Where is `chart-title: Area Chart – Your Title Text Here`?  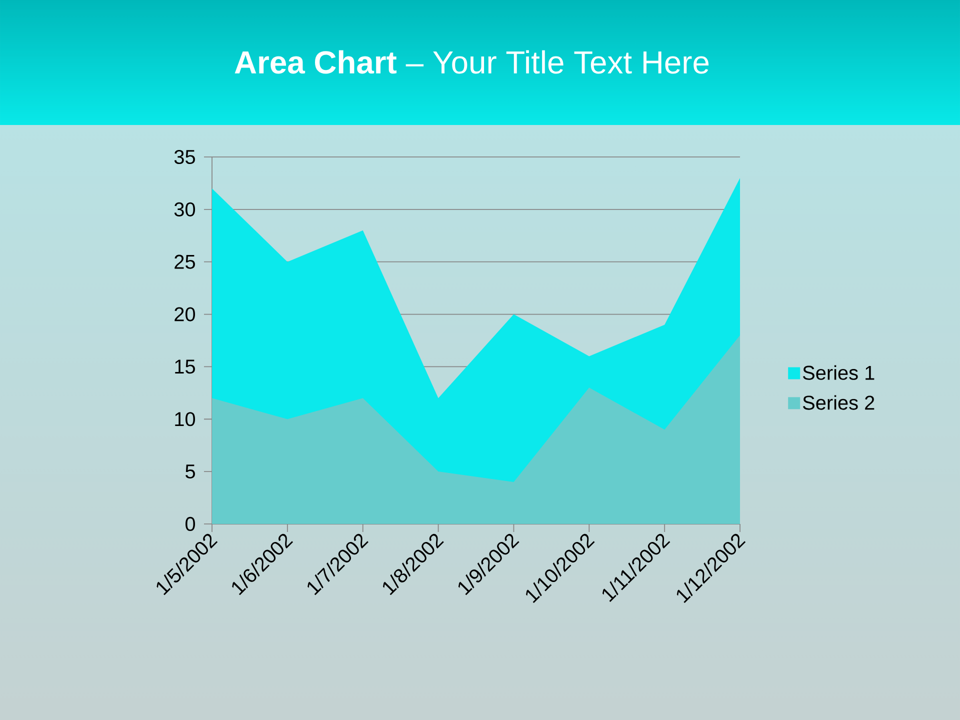 chart-title: Area Chart – Your Title Text Here is located at coordinates (471, 62).